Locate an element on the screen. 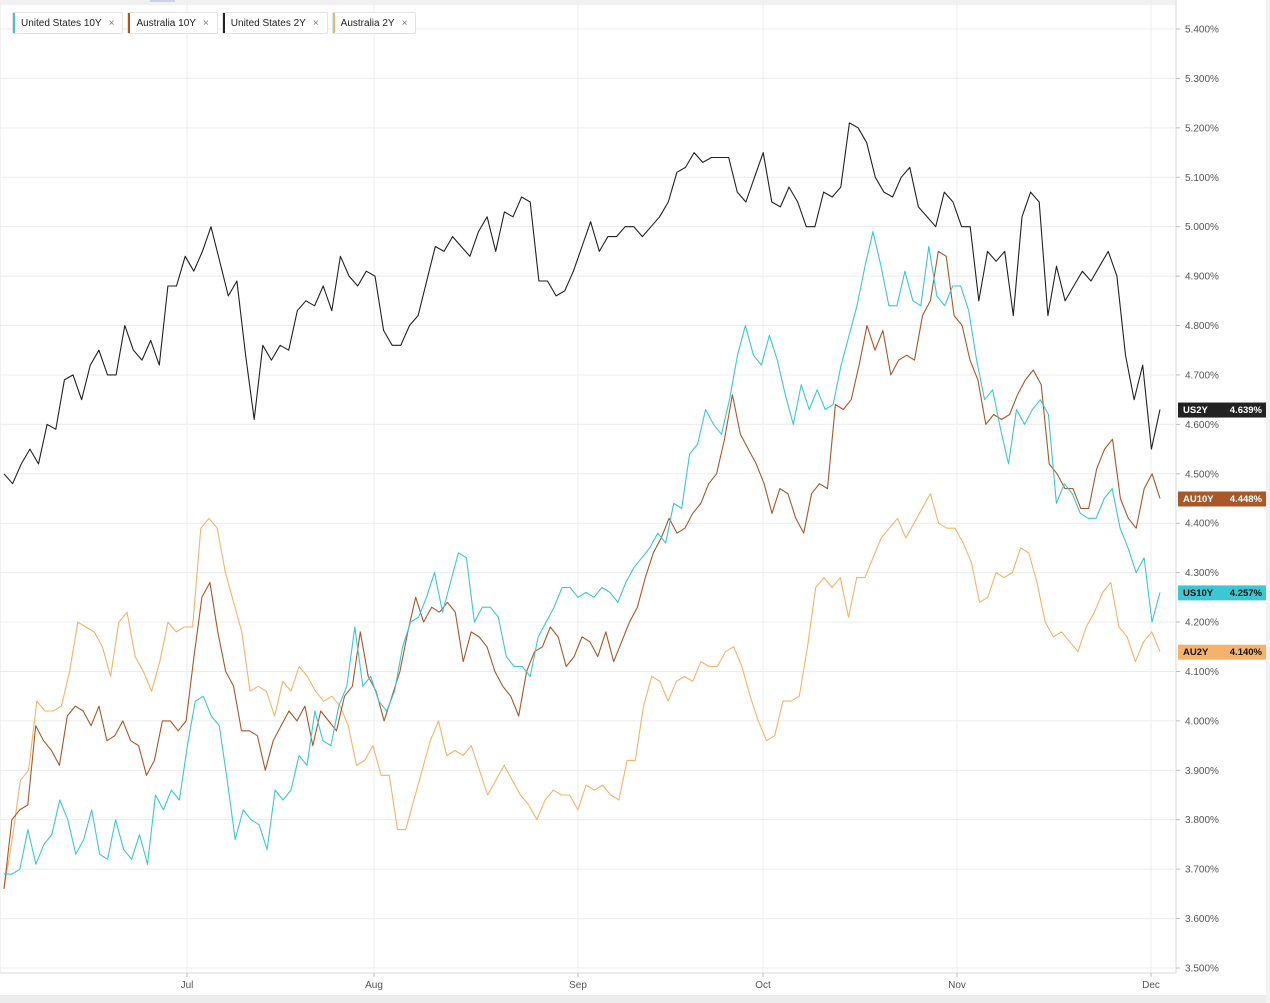 The image size is (1270, 1003). legend-label: Australia 10Y is located at coordinates (166, 23).